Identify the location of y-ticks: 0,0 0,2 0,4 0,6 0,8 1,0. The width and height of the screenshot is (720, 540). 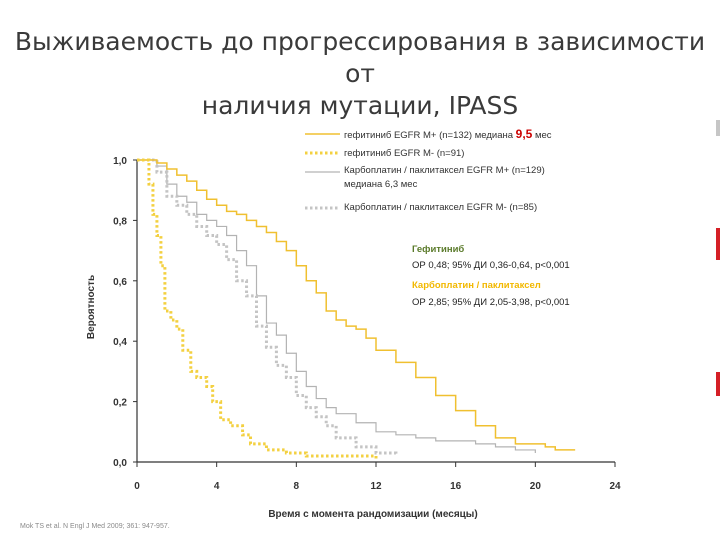
(125, 312).